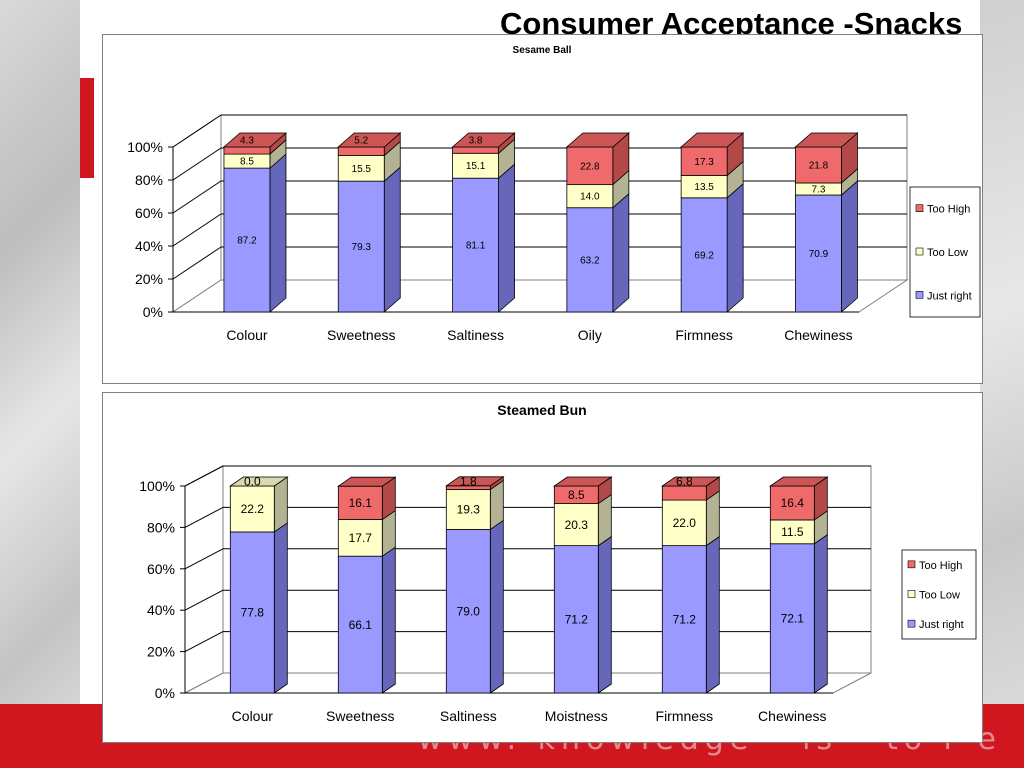 This screenshot has height=768, width=1024. What do you see at coordinates (149, 279) in the screenshot?
I see `y-tick-label: 20%` at bounding box center [149, 279].